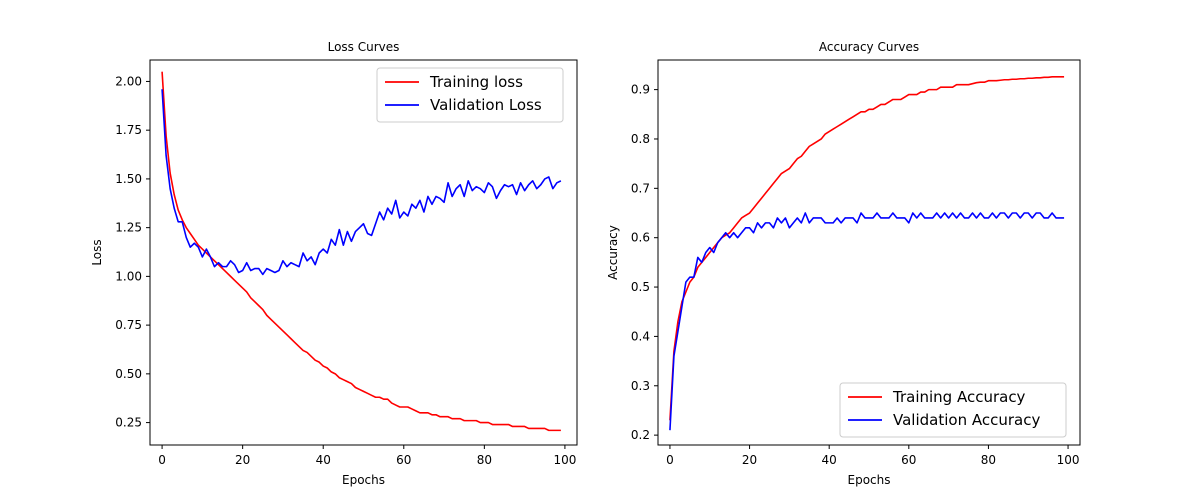  What do you see at coordinates (640, 139) in the screenshot?
I see `y-tick-label: 0.8` at bounding box center [640, 139].